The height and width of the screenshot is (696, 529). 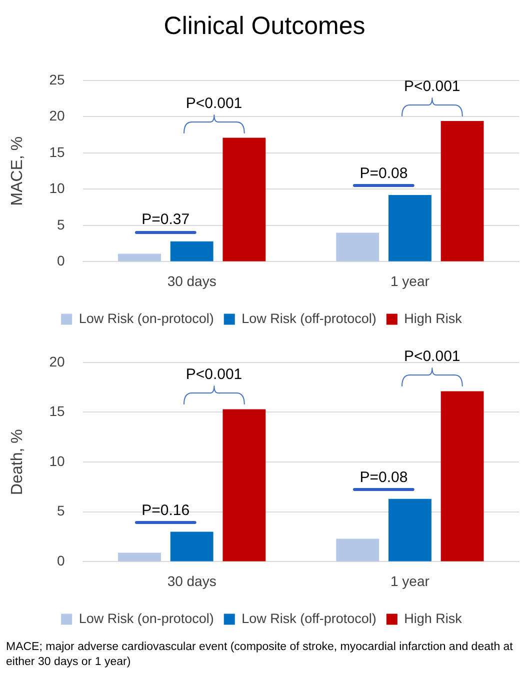 I want to click on chart-title: Clinical Outcomes, so click(x=264, y=26).